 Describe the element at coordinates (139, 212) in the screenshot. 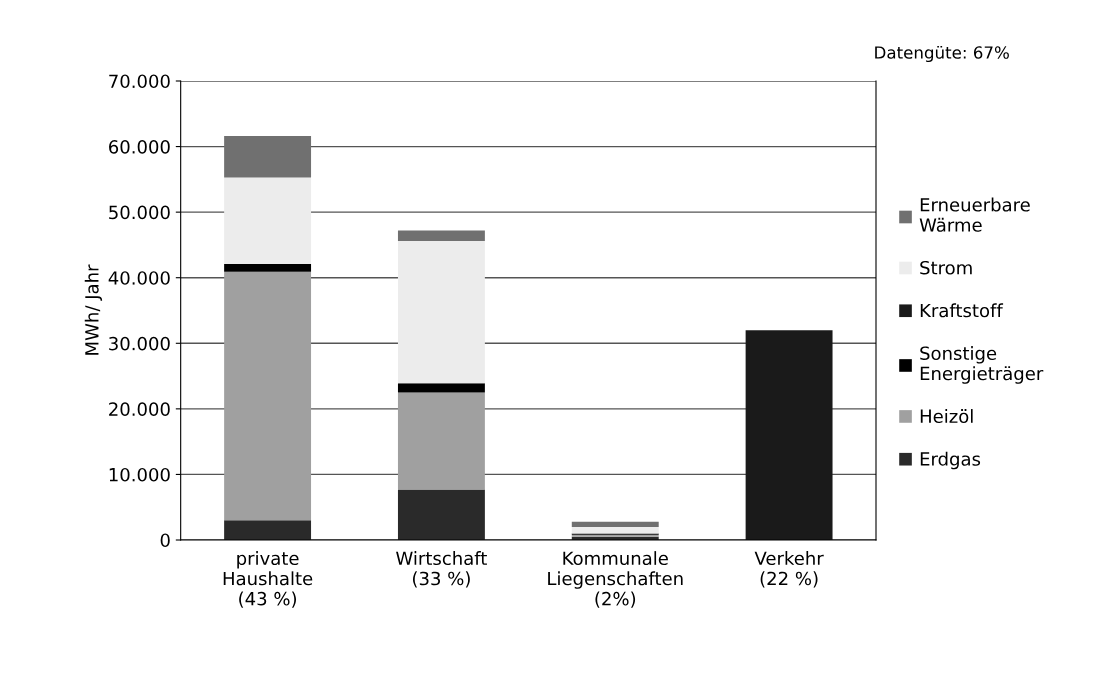

I see `y-tick-label: 50.000` at that location.